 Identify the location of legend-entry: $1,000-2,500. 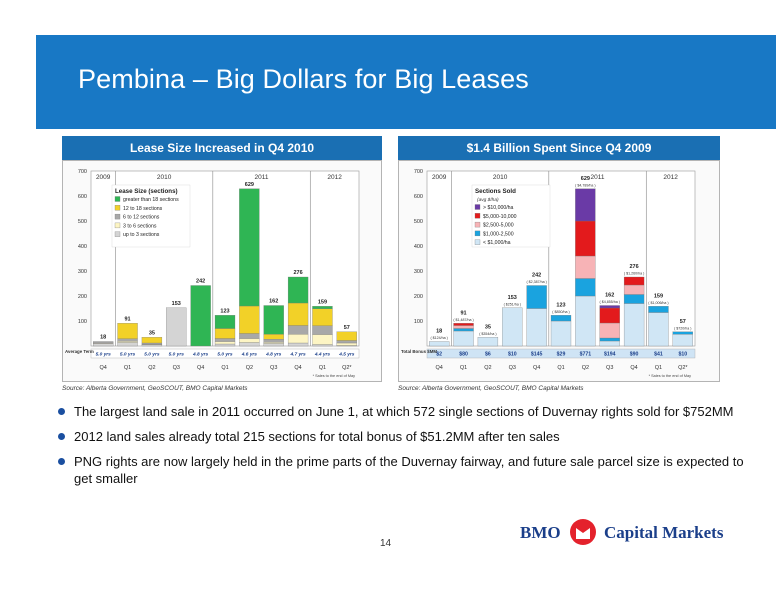
(498, 234).